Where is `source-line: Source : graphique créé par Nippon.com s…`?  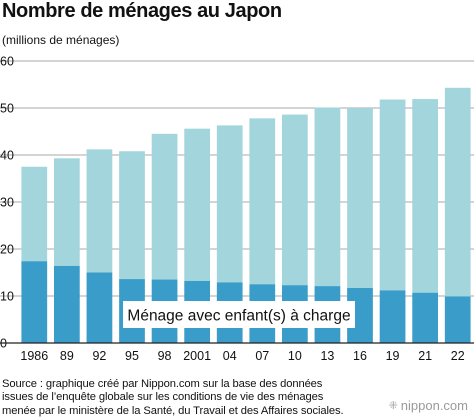
source-line: Source : graphique créé par Nippon.com s… is located at coordinates (162, 384).